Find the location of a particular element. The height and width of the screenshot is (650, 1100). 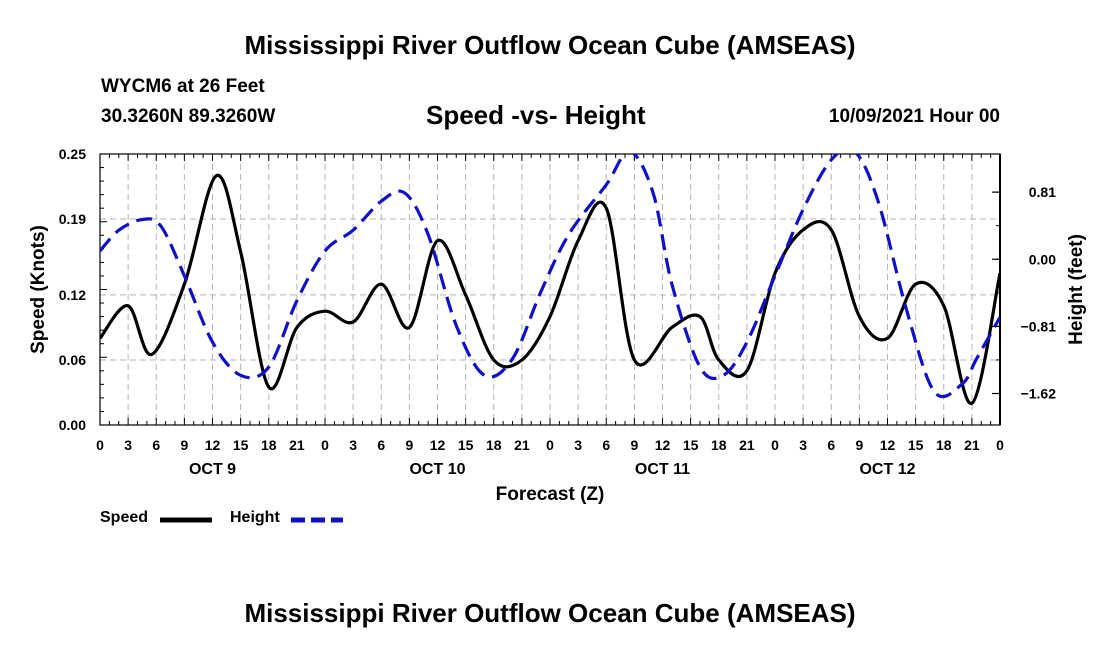

y2-axis-title: Height (feet) is located at coordinates (1076, 289).